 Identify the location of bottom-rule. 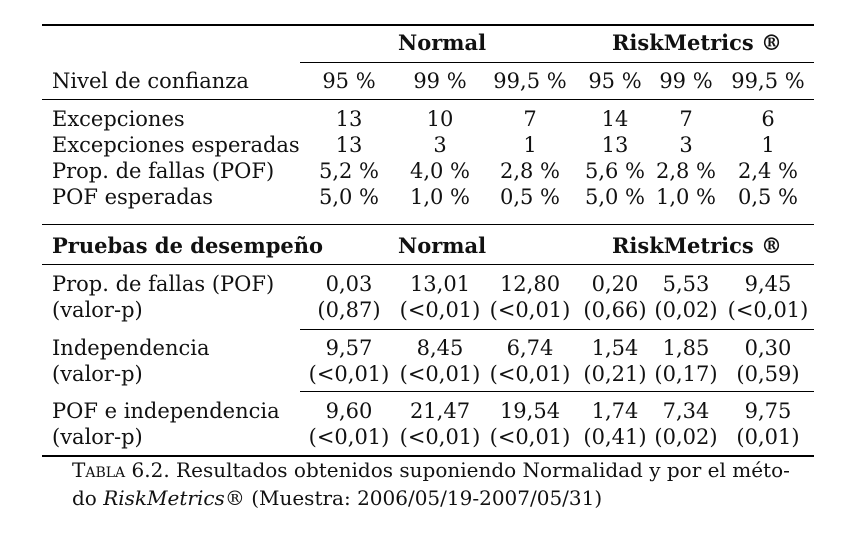
(428, 456).